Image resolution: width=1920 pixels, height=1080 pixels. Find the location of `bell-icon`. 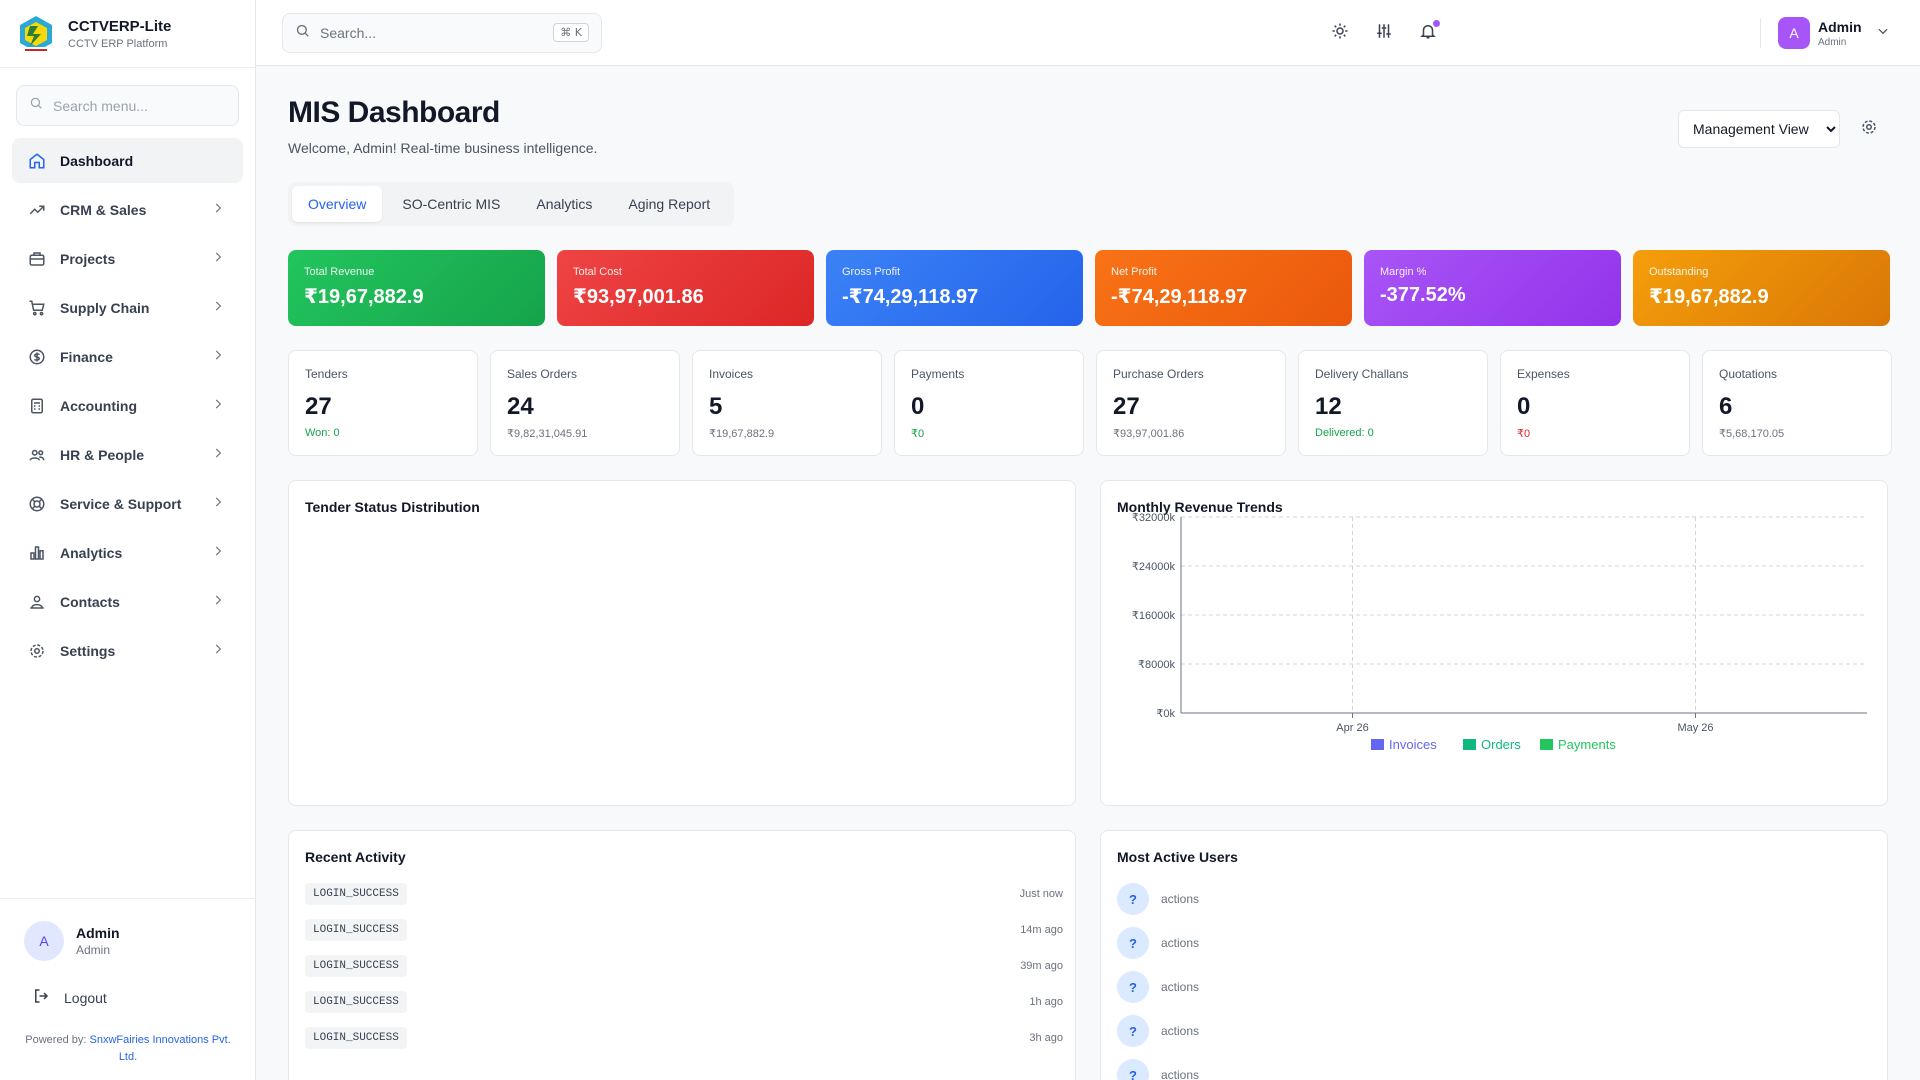

bell-icon is located at coordinates (1428, 33).